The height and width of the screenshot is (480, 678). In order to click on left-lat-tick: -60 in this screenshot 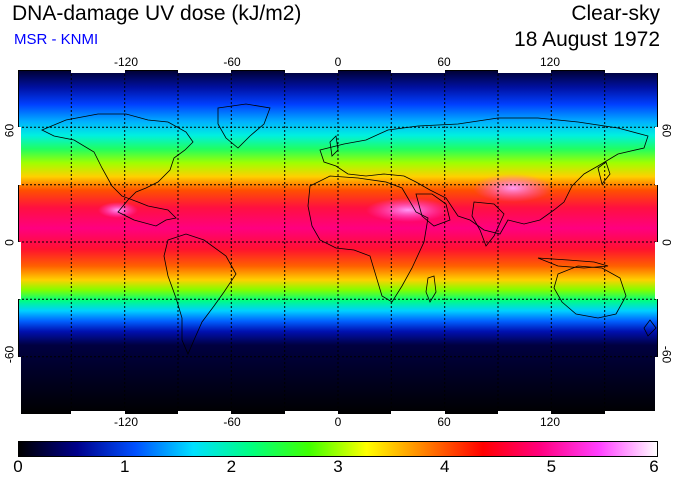, I will do `click(9, 354)`.